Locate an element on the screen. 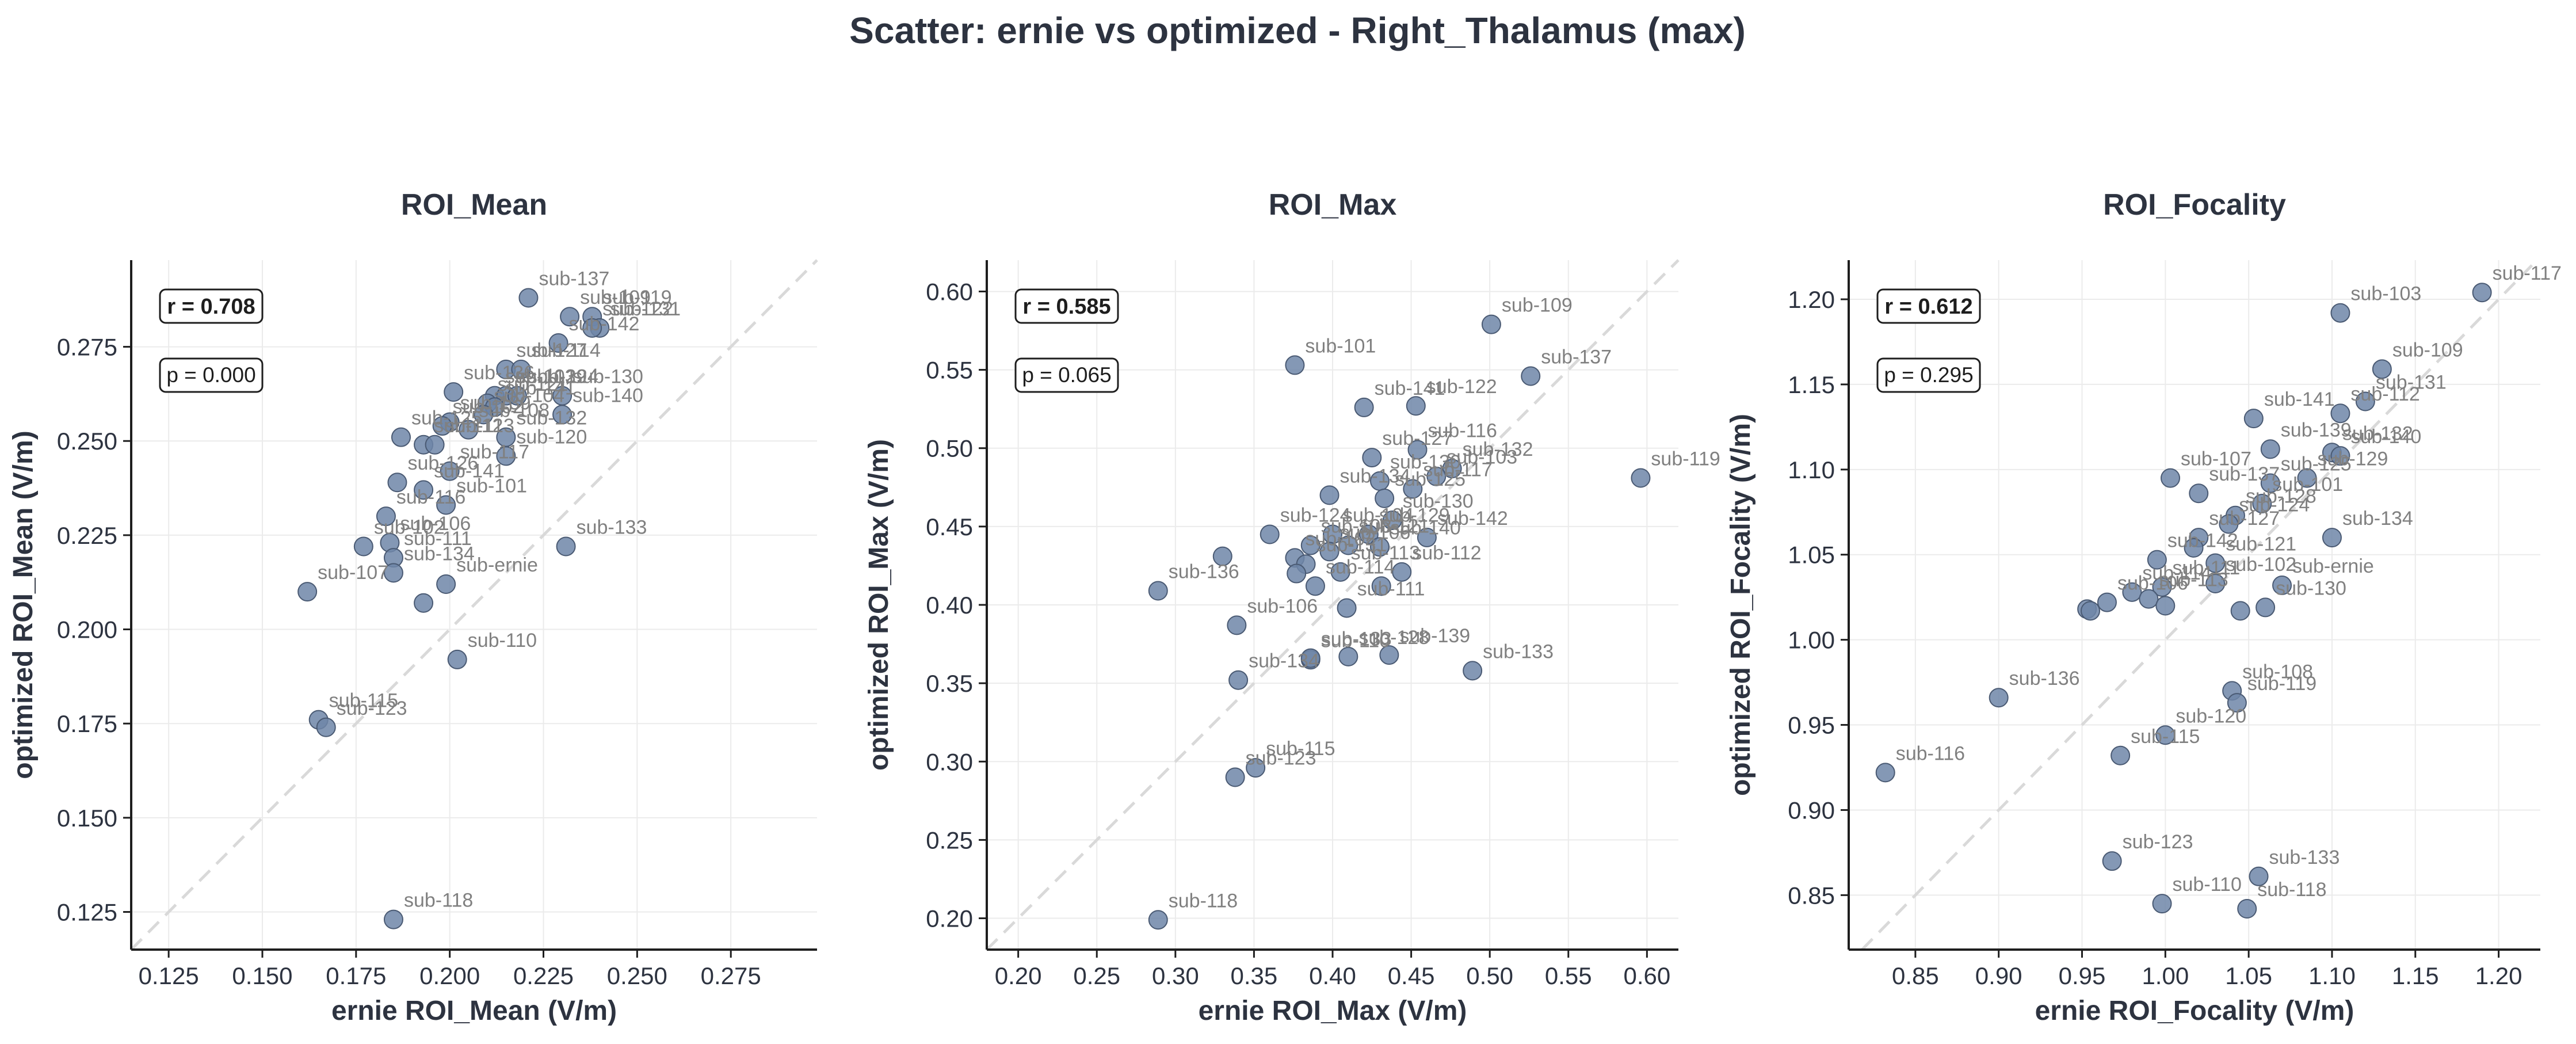 The width and height of the screenshot is (2576, 1044). point-label: sub-108 is located at coordinates (2277, 672).